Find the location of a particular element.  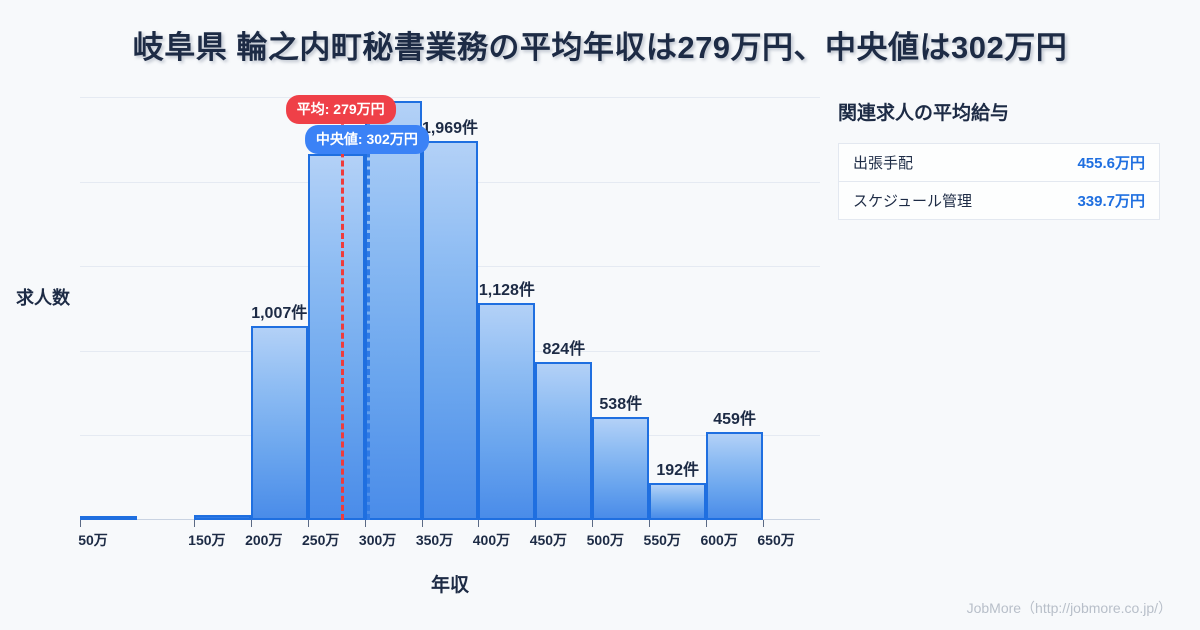

bar-value-label: 1,969件 is located at coordinates (450, 129).